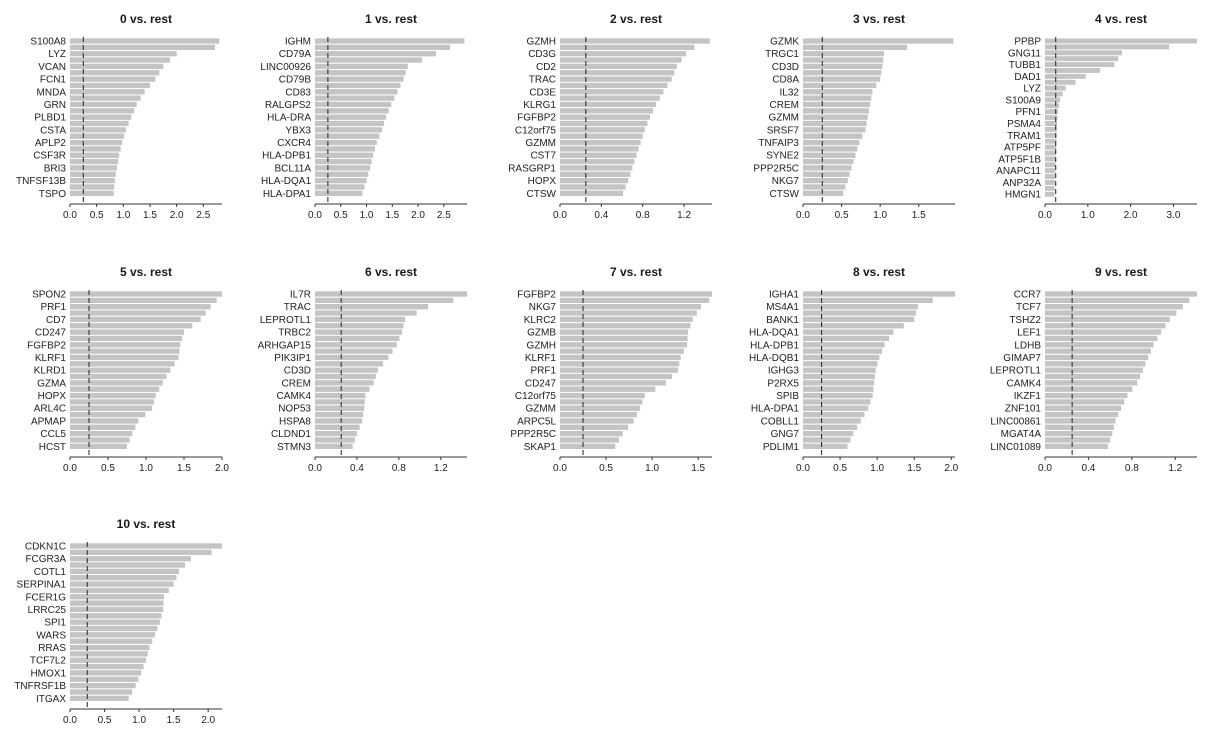 The image size is (1217, 733). What do you see at coordinates (1025, 53) in the screenshot?
I see `gene-label: GNG11` at bounding box center [1025, 53].